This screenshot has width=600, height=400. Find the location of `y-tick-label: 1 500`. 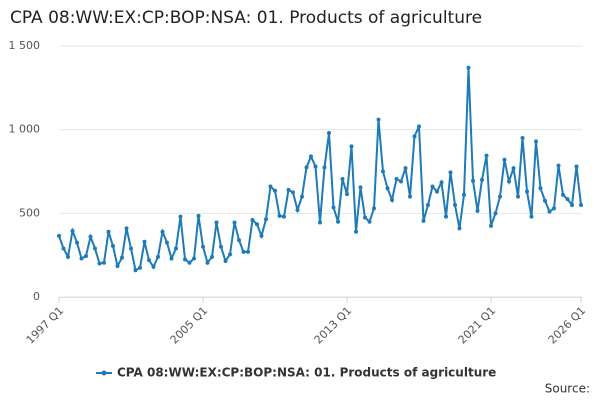

y-tick-label: 1 500 is located at coordinates (25, 45).